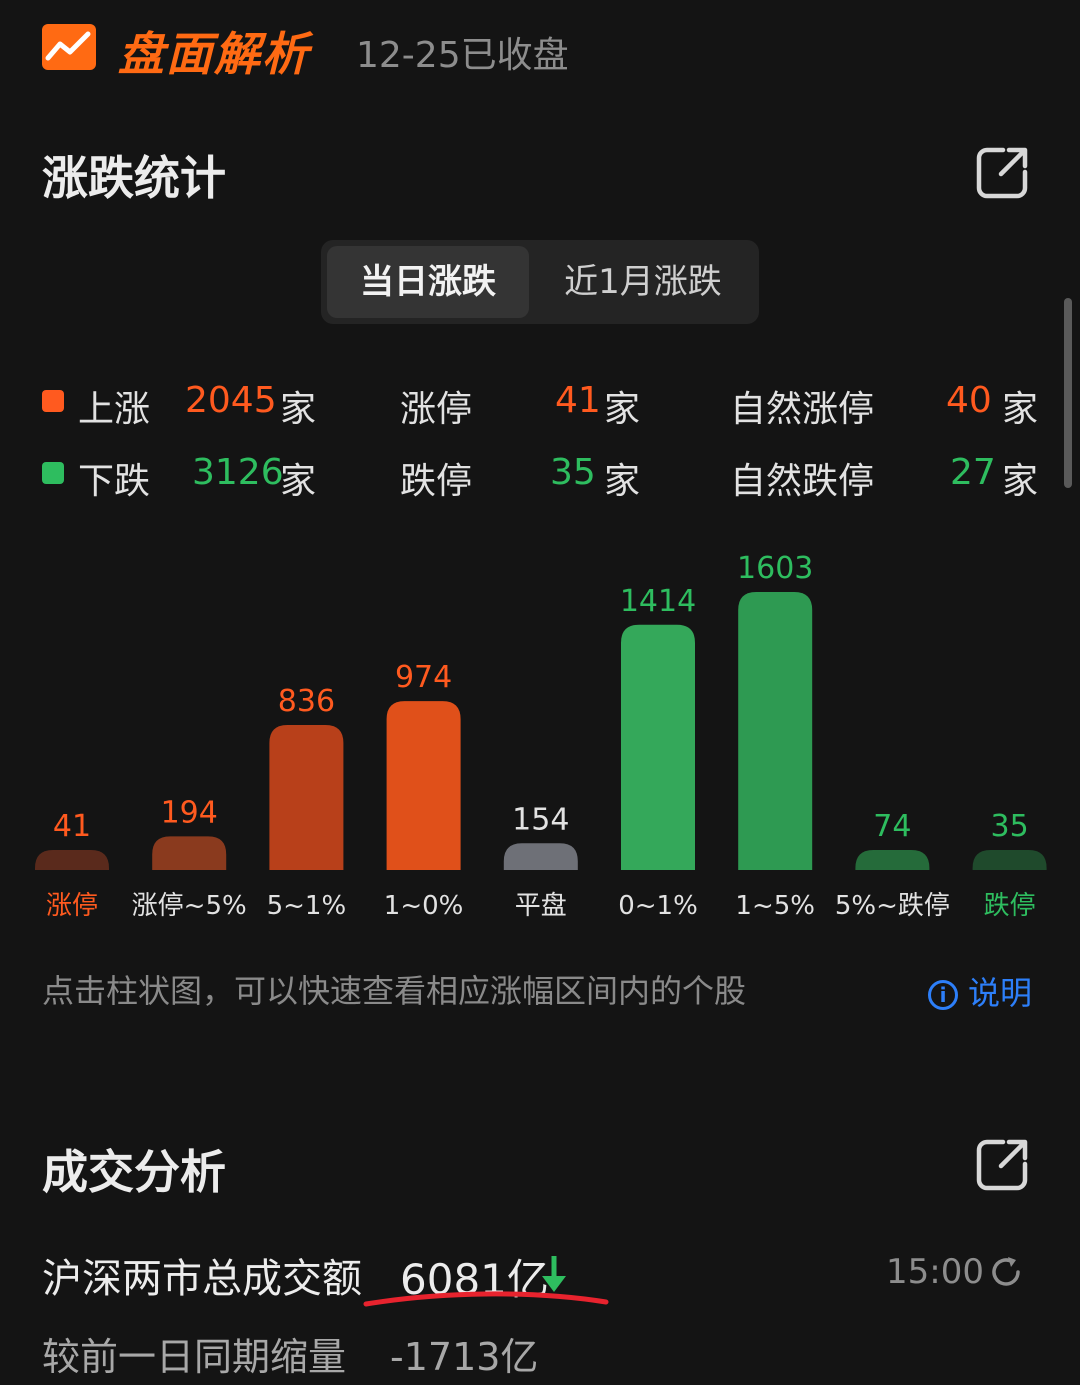 The height and width of the screenshot is (1385, 1080). Describe the element at coordinates (423, 677) in the screenshot. I see `bar-value-label: 974` at that location.